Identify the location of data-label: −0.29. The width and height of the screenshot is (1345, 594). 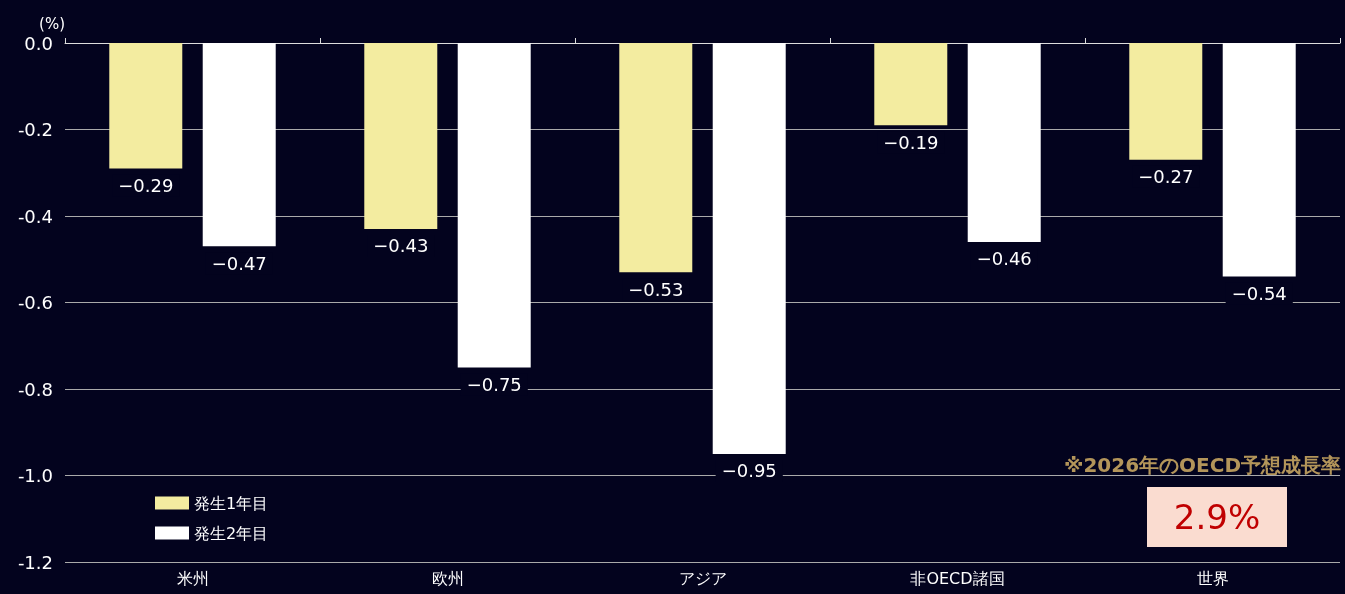
(146, 185).